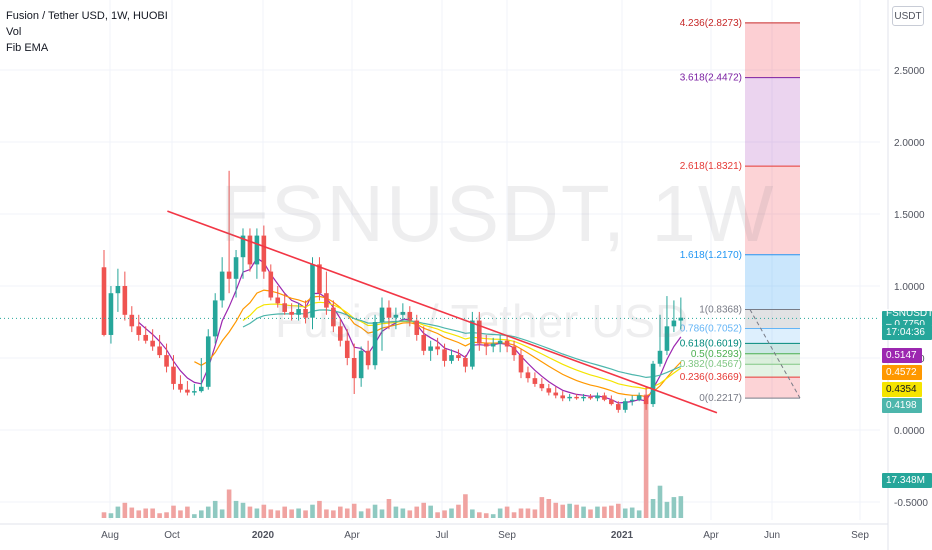  What do you see at coordinates (860, 535) in the screenshot?
I see `x-tick-label: Sep` at bounding box center [860, 535].